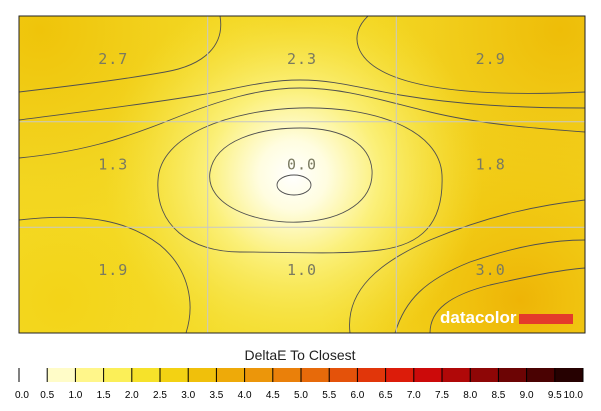  I want to click on heatmap-cell-label: 2.7, so click(113, 59).